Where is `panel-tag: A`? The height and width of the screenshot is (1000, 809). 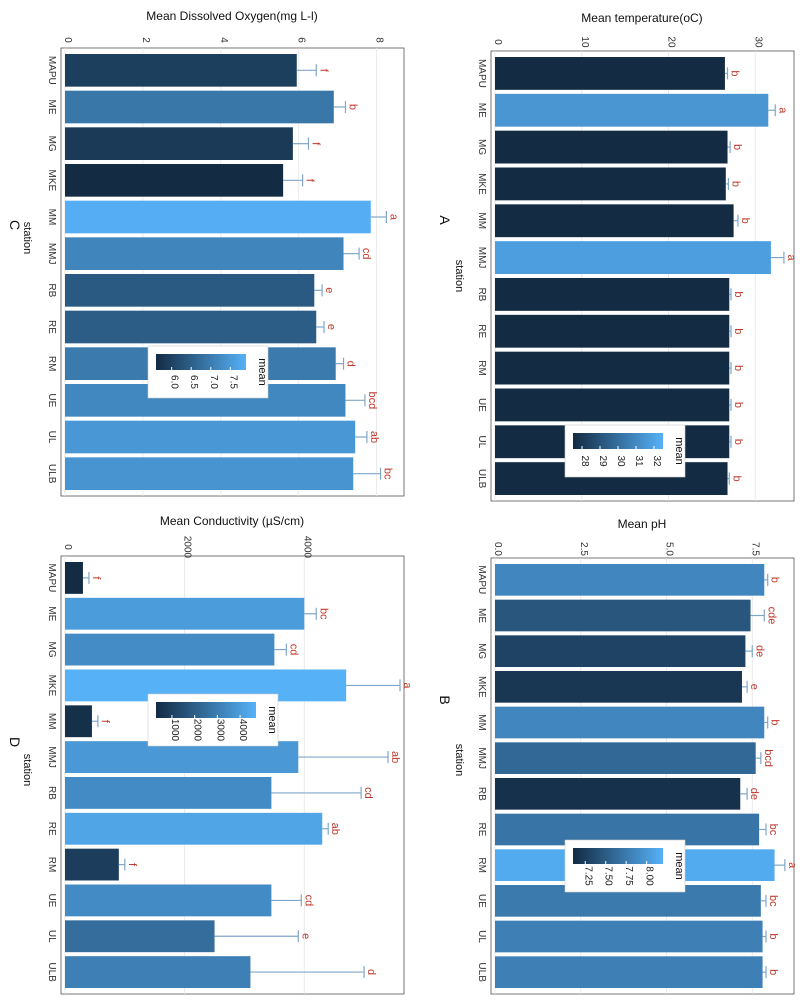
panel-tag: A is located at coordinates (445, 220).